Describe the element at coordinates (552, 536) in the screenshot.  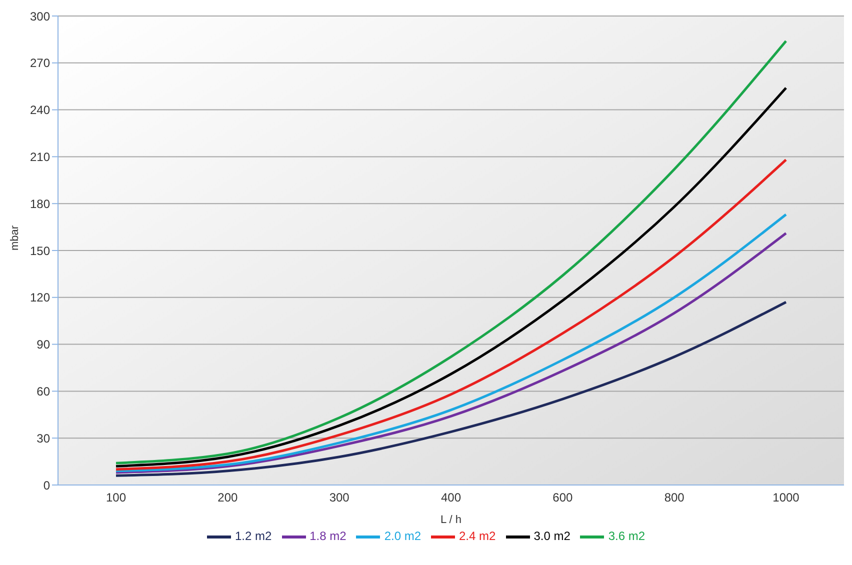
I see `legend-label: 3.0 m2` at that location.